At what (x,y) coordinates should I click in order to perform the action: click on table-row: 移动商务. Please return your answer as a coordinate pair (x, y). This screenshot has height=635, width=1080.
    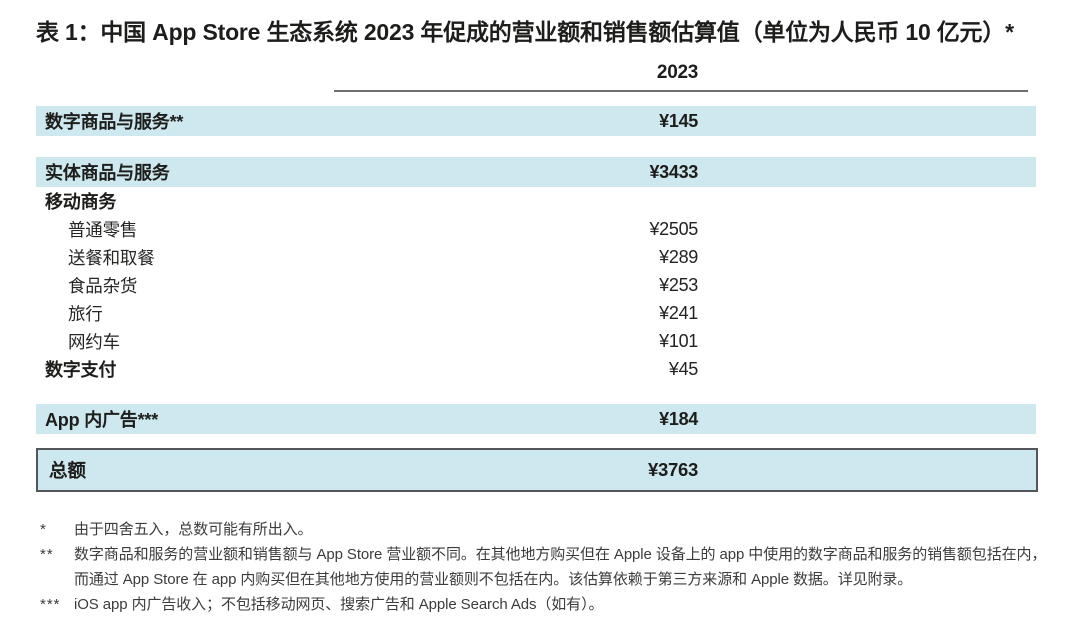
    Looking at the image, I should click on (536, 201).